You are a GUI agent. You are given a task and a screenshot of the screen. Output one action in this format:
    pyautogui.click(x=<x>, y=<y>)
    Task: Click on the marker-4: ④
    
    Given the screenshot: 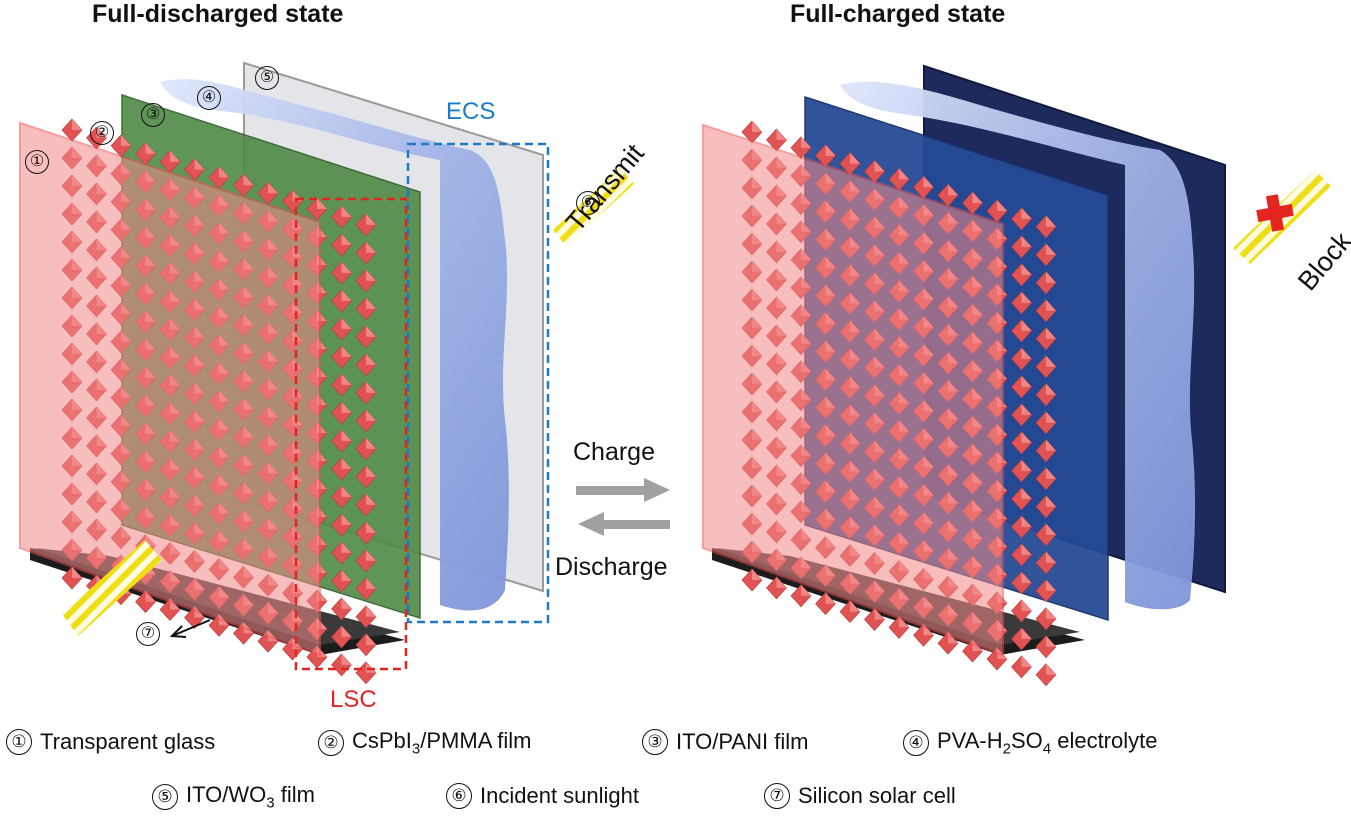 What is the action you would take?
    pyautogui.click(x=209, y=98)
    